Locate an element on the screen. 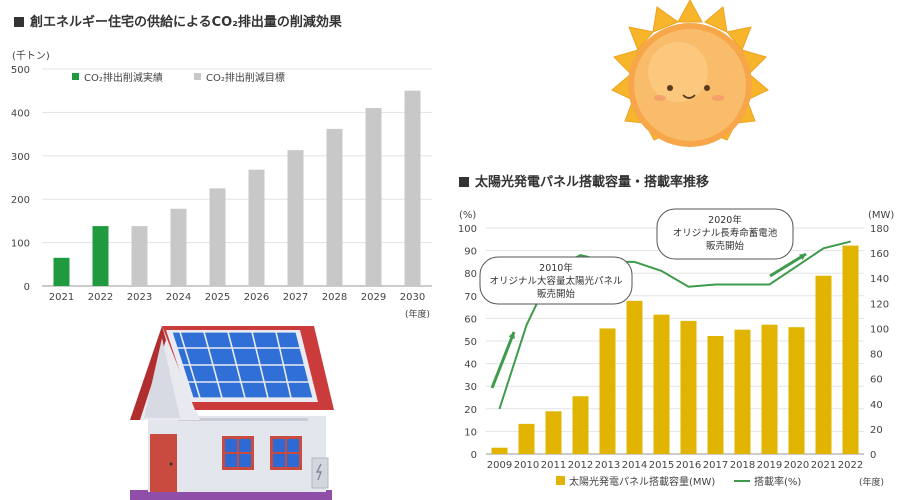 This screenshot has width=900, height=500. left-tick-label: 100 is located at coordinates (467, 229).